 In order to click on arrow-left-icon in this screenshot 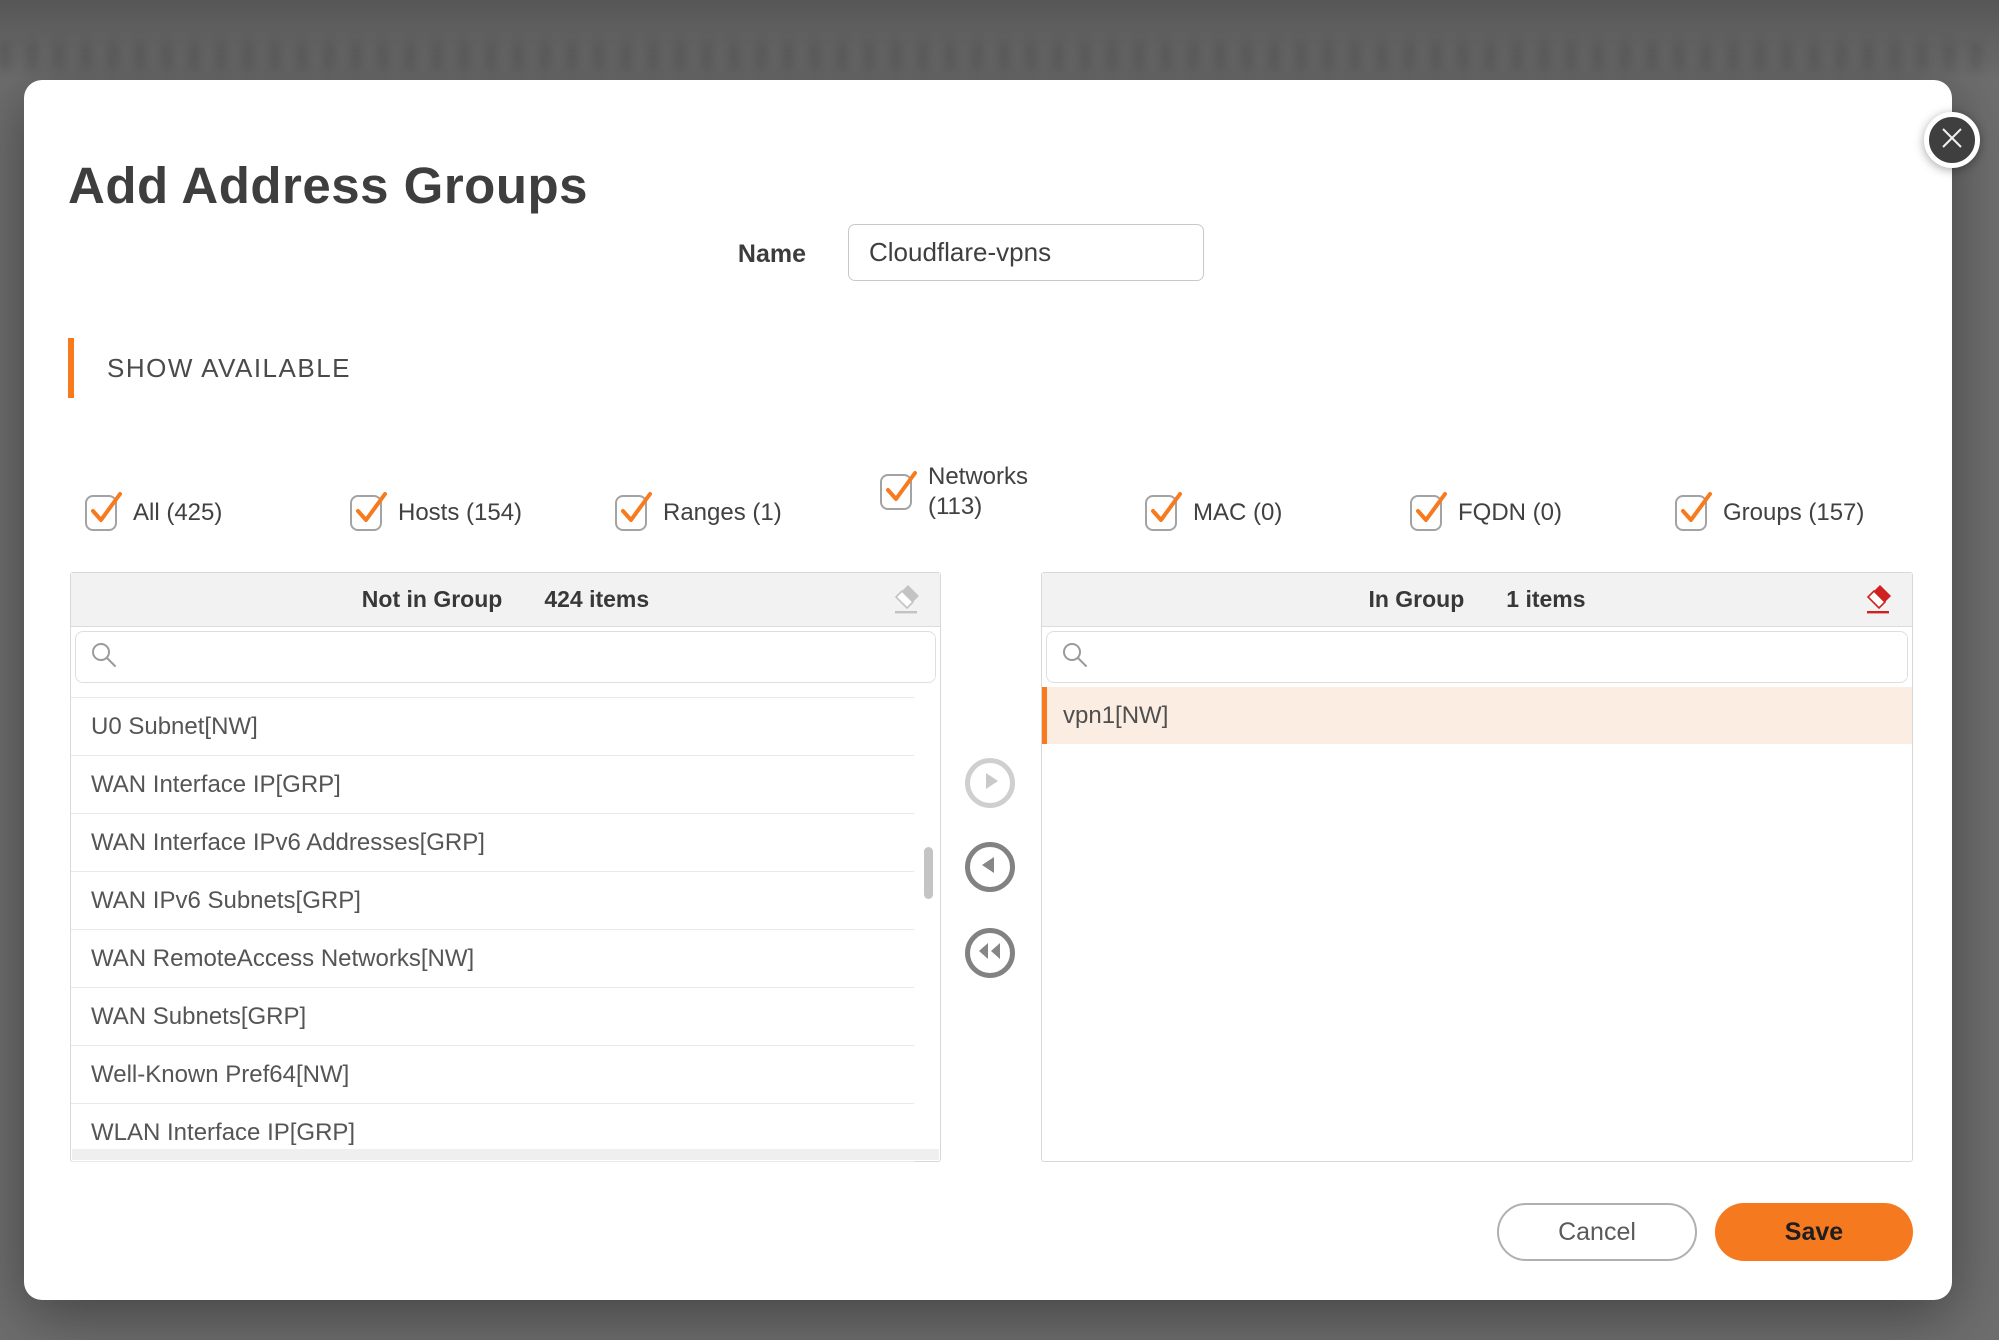, I will do `click(990, 867)`.